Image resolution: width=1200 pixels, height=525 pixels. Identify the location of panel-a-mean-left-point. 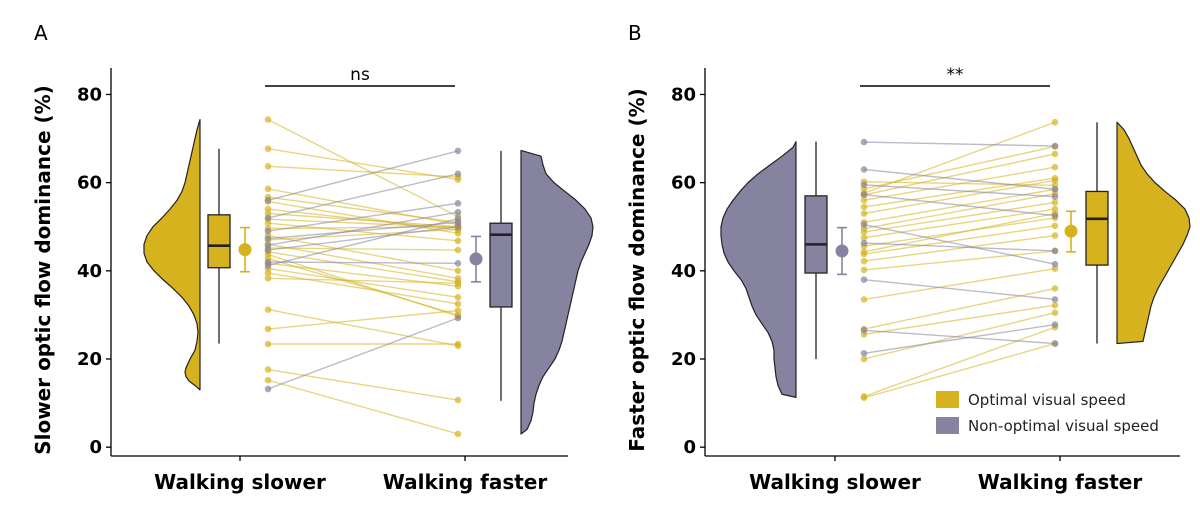
(245, 250).